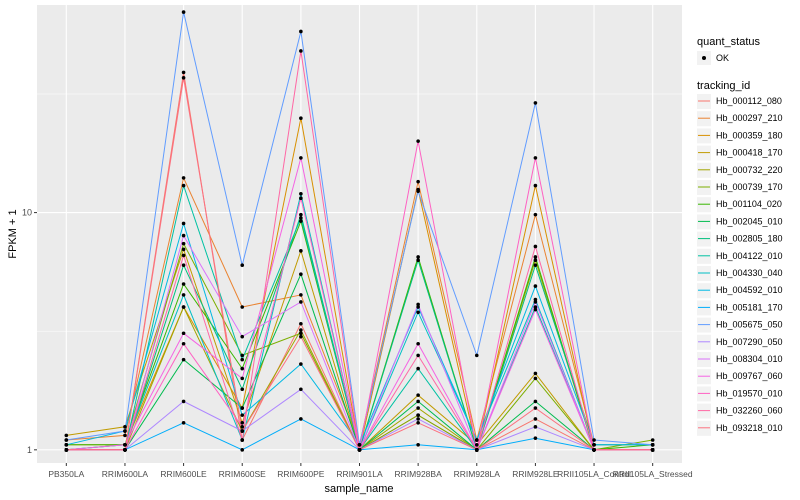  What do you see at coordinates (13, 233) in the screenshot?
I see `y-axis-label: FPKM + 1` at bounding box center [13, 233].